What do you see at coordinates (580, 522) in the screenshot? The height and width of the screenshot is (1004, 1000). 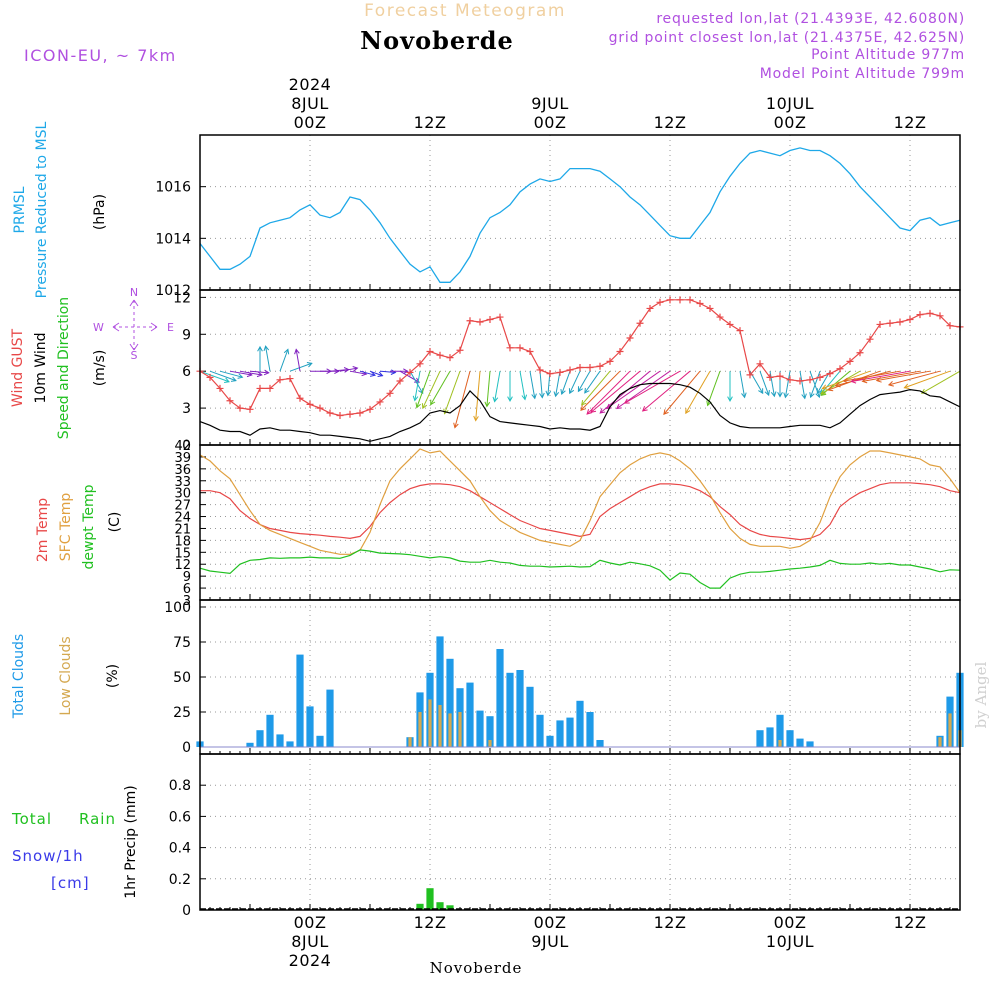 I see `panel-frame` at bounding box center [580, 522].